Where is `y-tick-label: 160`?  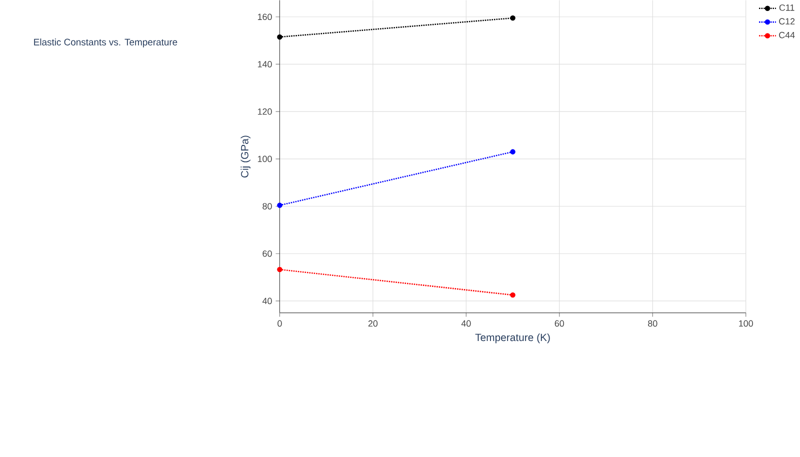 y-tick-label: 160 is located at coordinates (265, 17).